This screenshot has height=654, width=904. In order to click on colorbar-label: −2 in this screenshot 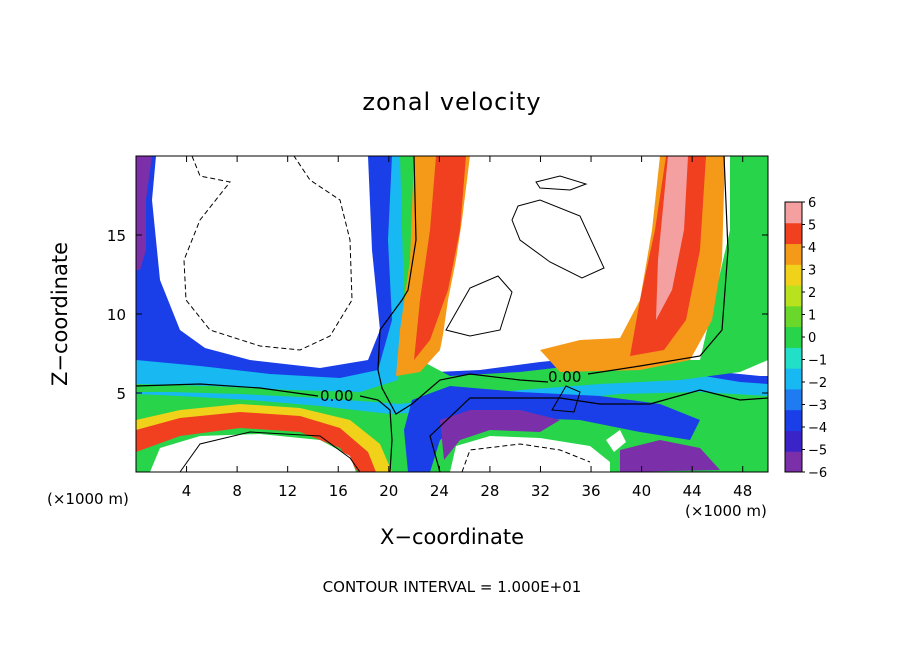, I will do `click(817, 383)`.